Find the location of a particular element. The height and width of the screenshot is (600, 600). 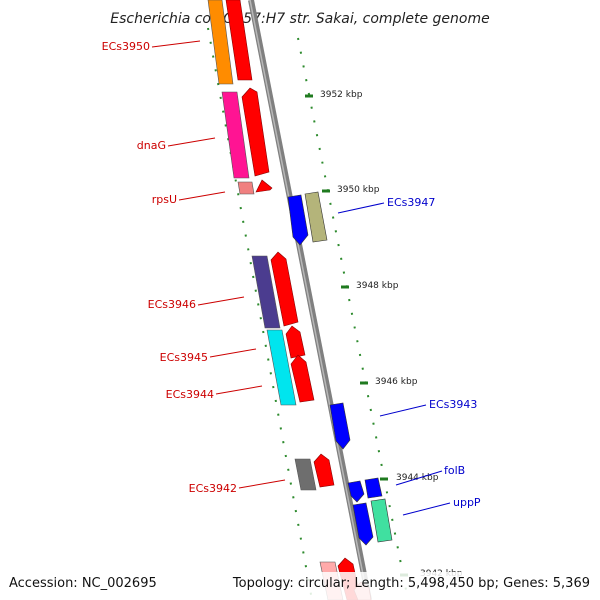

gene-uppP-arrow is located at coordinates (363, 524).